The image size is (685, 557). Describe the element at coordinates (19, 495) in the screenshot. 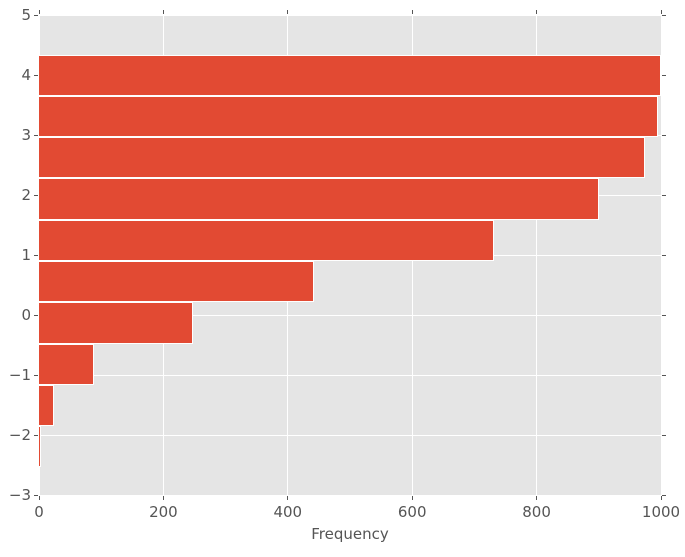

I see `y-tick-label: −3` at that location.